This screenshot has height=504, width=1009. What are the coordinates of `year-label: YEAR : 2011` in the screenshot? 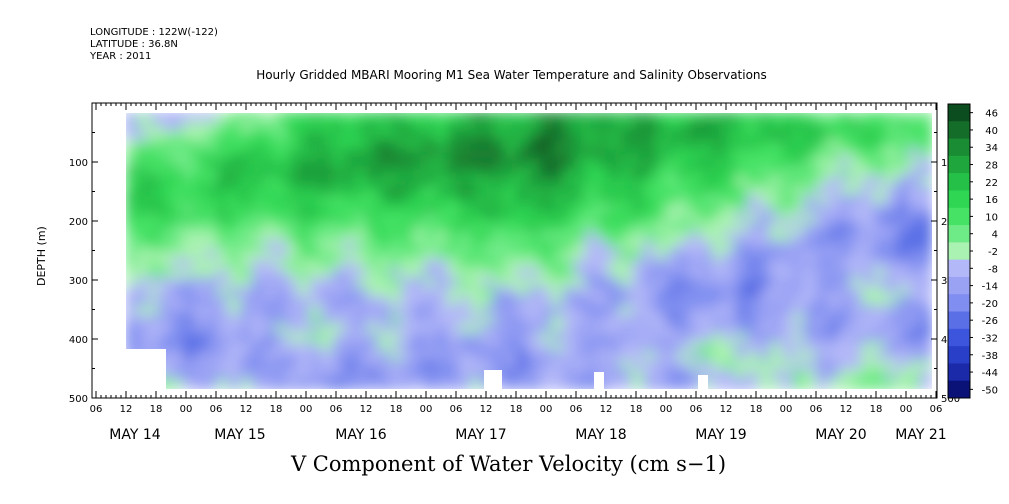 It's located at (121, 56).